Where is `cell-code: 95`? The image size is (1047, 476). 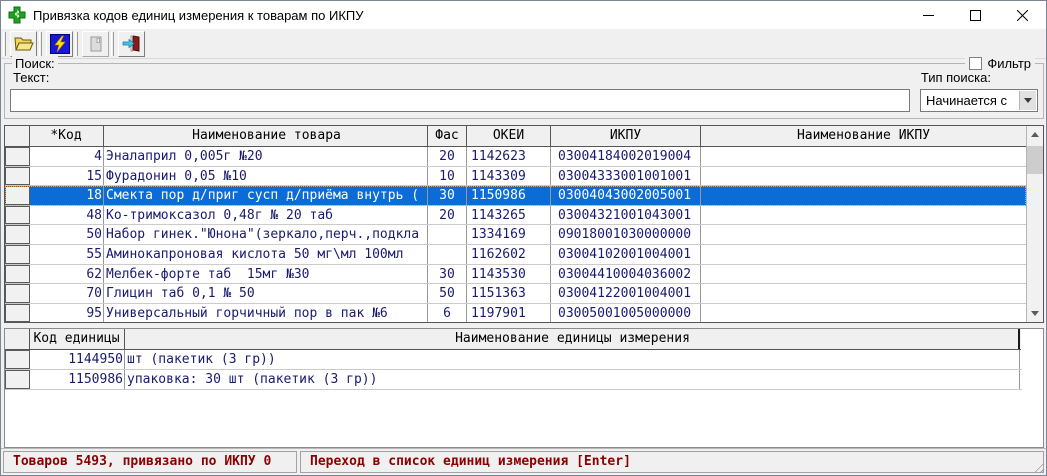
cell-code: 95 is located at coordinates (67, 312).